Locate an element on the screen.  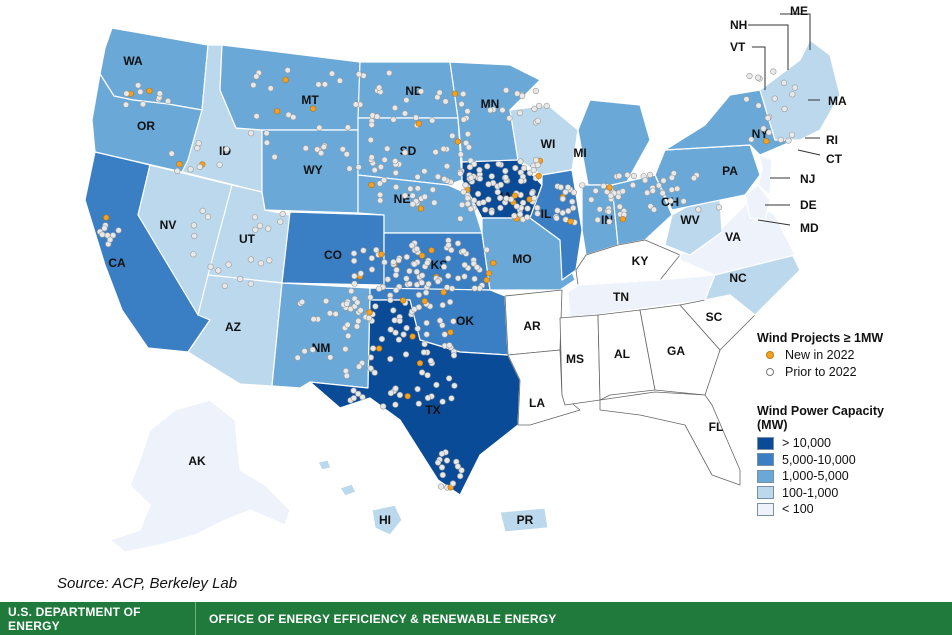
state-va is located at coordinates (737, 237).